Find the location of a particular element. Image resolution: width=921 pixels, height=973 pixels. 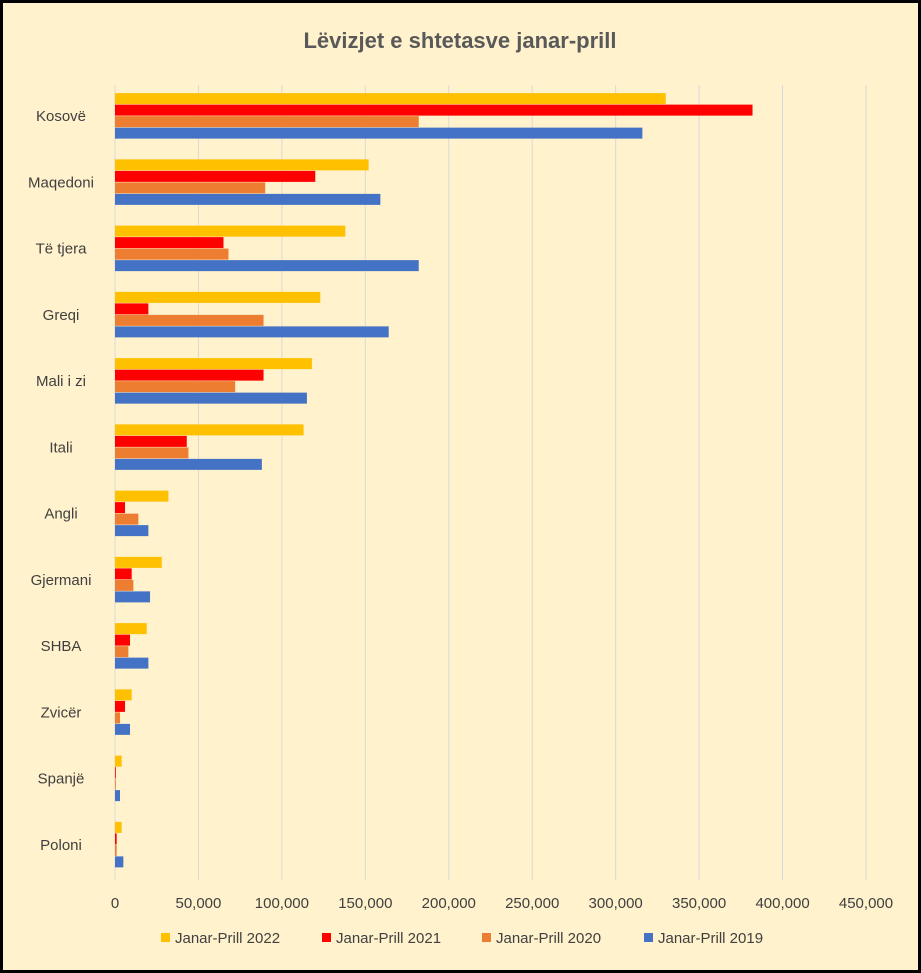

category-label: Të tjera is located at coordinates (62, 249).